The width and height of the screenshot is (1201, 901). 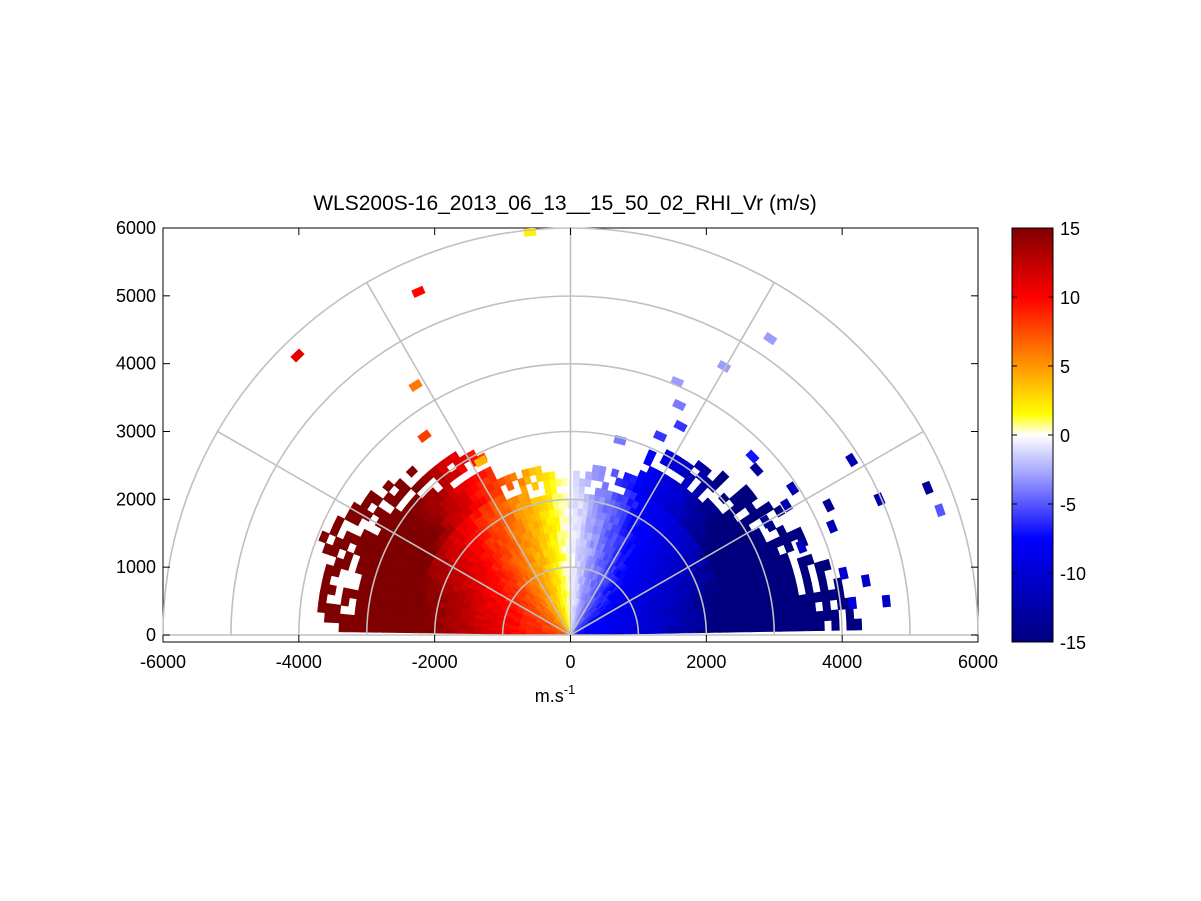 What do you see at coordinates (1073, 643) in the screenshot?
I see `colorbar-tick-label: -15` at bounding box center [1073, 643].